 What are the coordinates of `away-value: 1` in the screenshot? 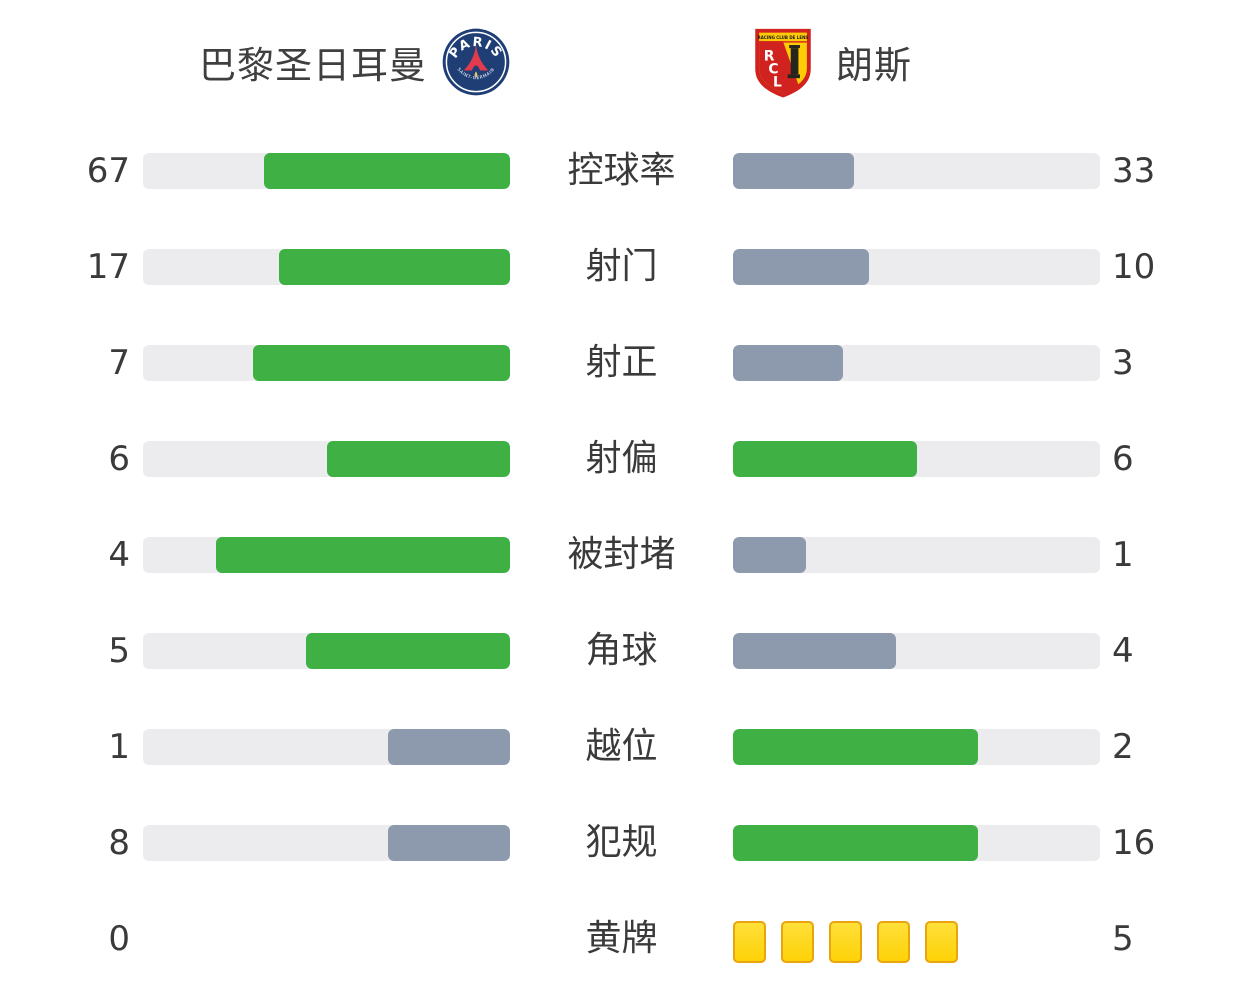 It's located at (1123, 555).